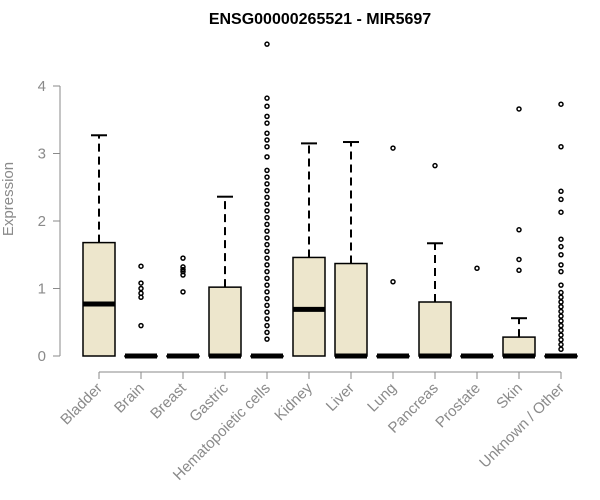  I want to click on x-tick-label: Brain, so click(129, 398).